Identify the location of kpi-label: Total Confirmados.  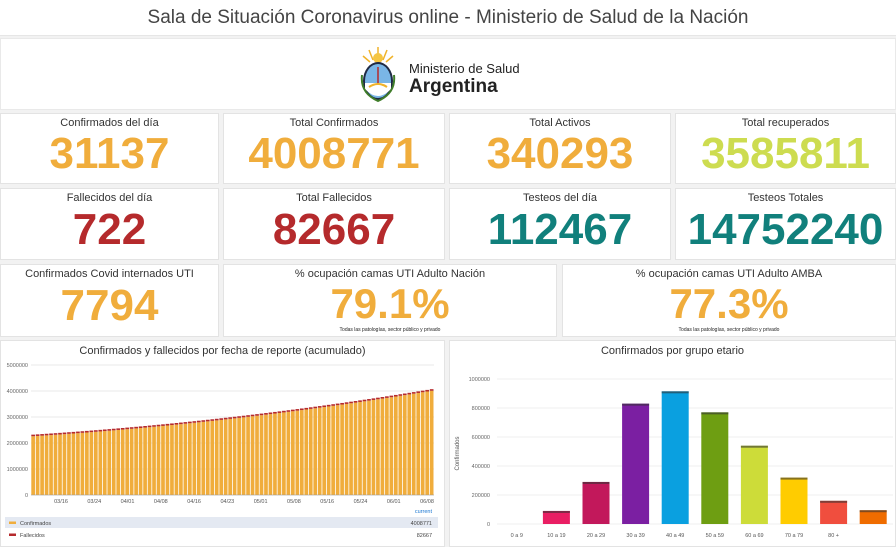
(334, 123).